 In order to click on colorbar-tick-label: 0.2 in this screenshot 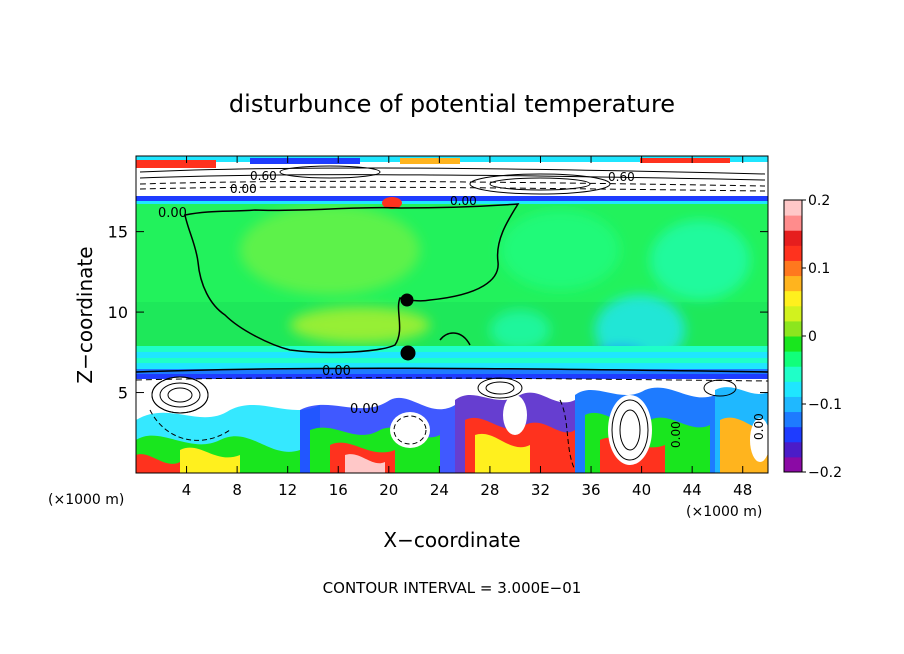, I will do `click(819, 201)`.